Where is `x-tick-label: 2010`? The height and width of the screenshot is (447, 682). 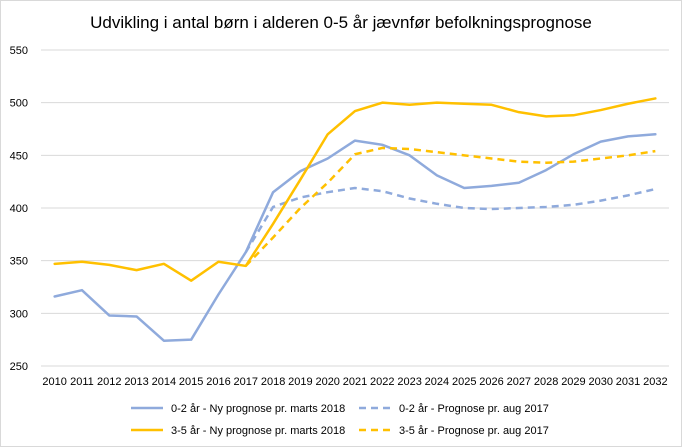 x-tick-label: 2010 is located at coordinates (54, 382).